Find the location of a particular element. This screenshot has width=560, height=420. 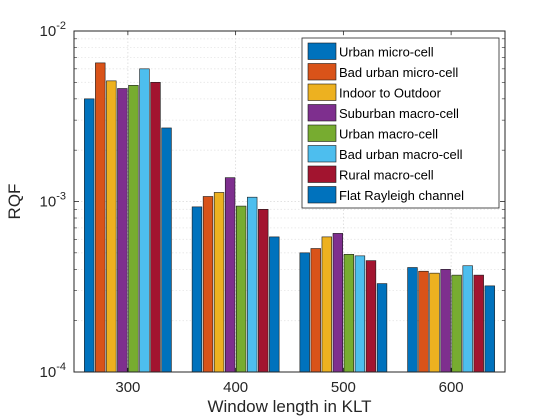

legend-label: Flat Rayleigh channel is located at coordinates (401, 195).